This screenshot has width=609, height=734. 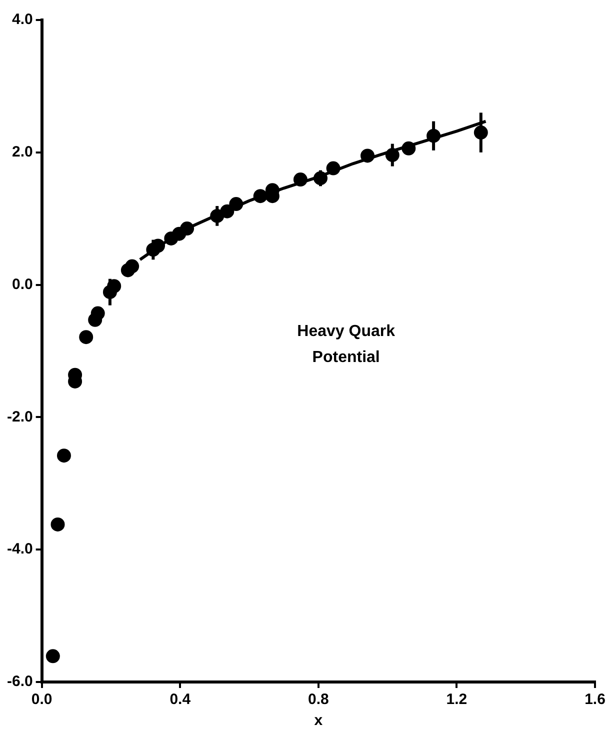 What do you see at coordinates (319, 721) in the screenshot?
I see `x-axis-title: x` at bounding box center [319, 721].